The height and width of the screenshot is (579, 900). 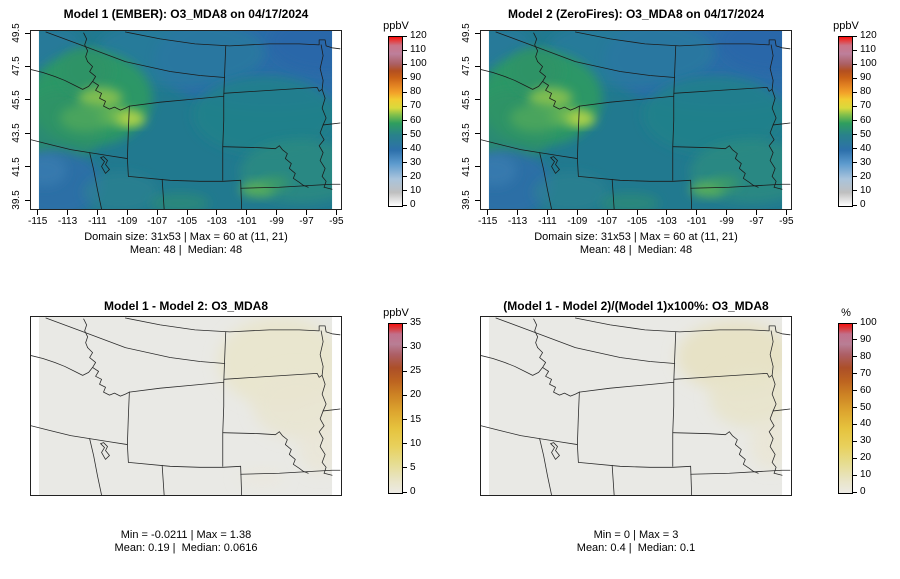 I want to click on y-axis-tick-label: 45.5, so click(x=16, y=100).